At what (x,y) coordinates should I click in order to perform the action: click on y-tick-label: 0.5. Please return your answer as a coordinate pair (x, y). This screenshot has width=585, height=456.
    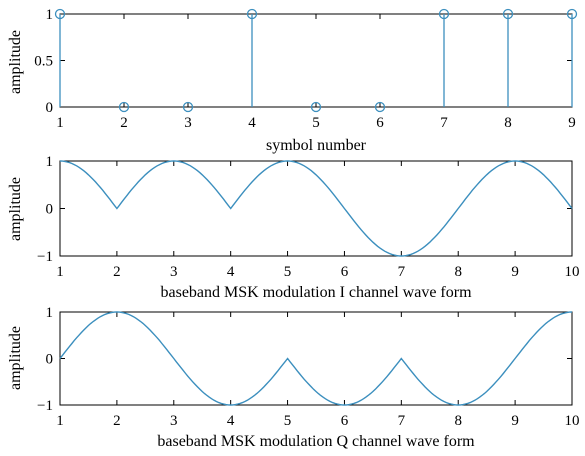
    Looking at the image, I should click on (43, 62).